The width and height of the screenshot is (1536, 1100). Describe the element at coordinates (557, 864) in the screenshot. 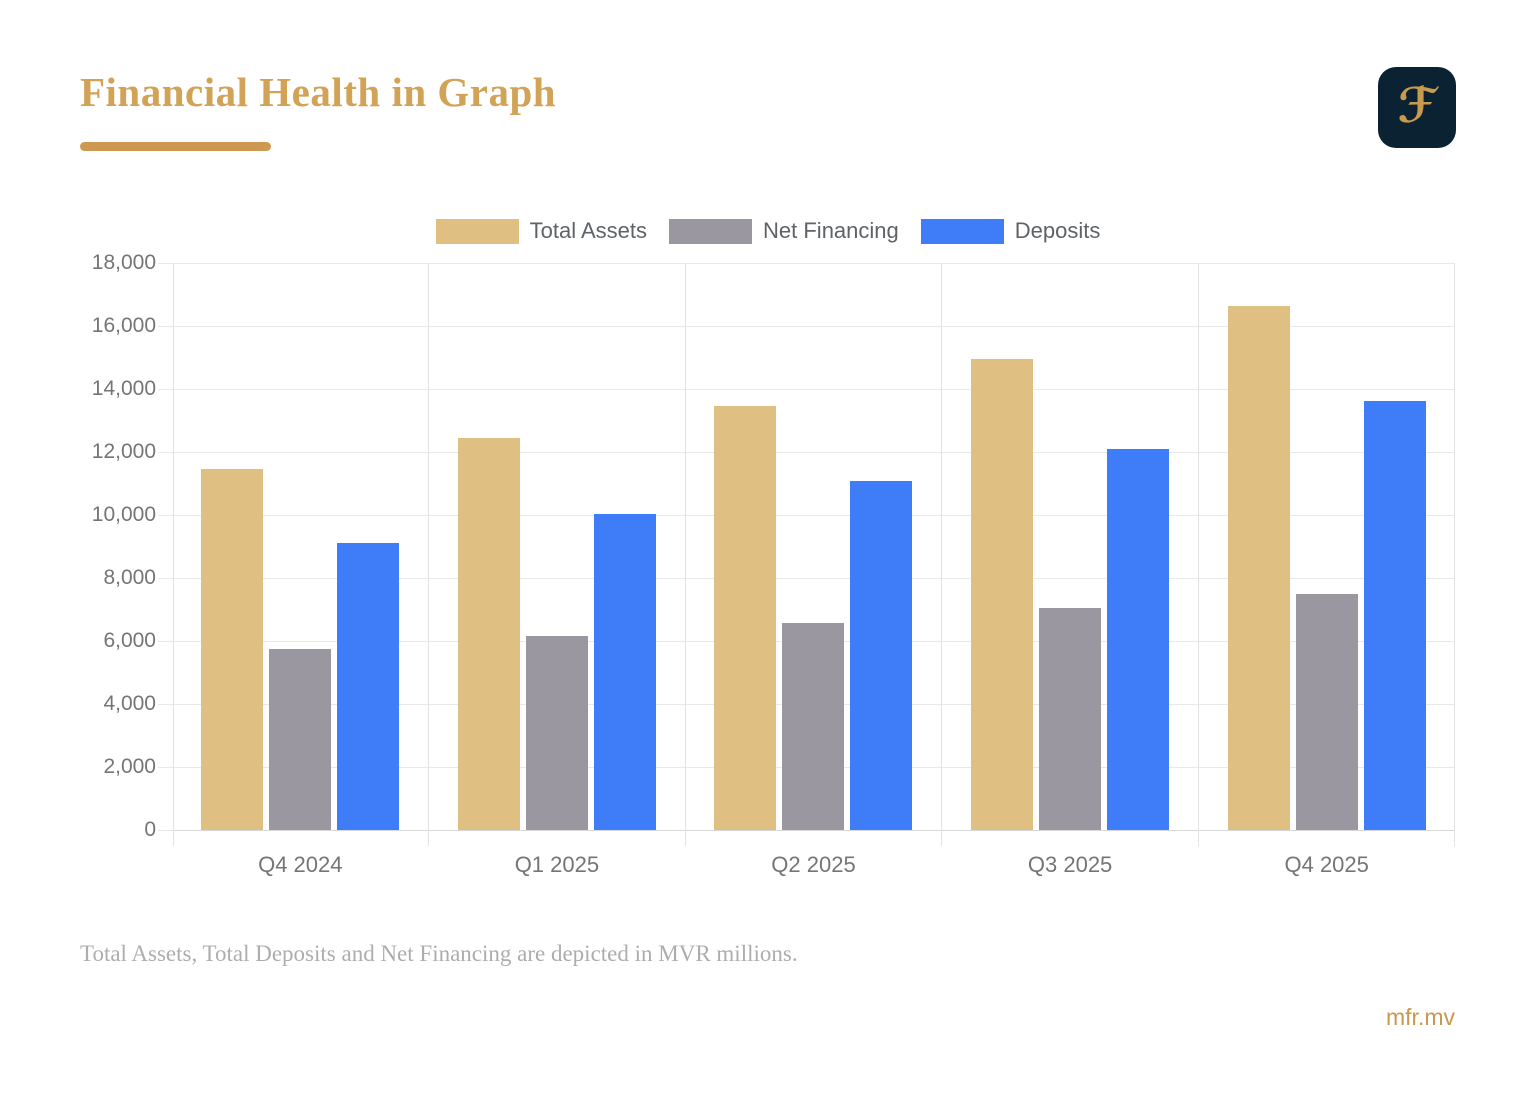

I see `x-axis-label-q1-2025: Q1 2025` at that location.